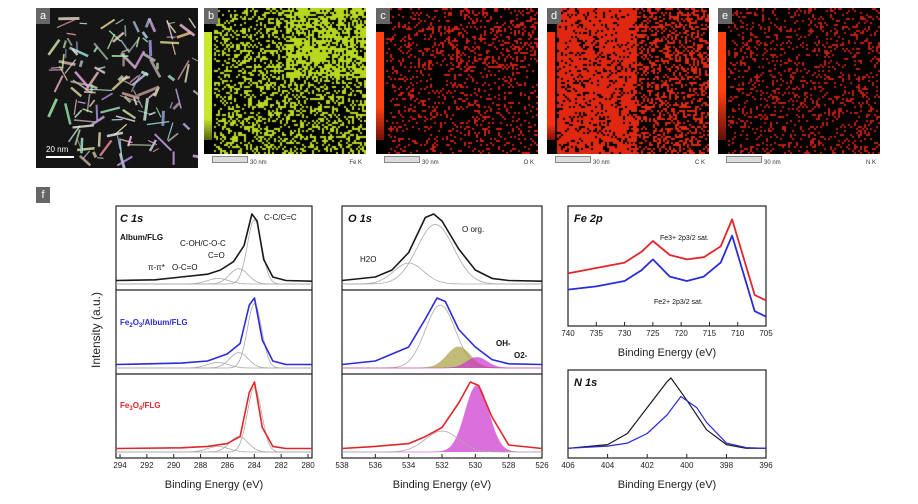 This screenshot has width=918, height=504. Describe the element at coordinates (744, 159) in the screenshot. I see `scale-bar` at that location.